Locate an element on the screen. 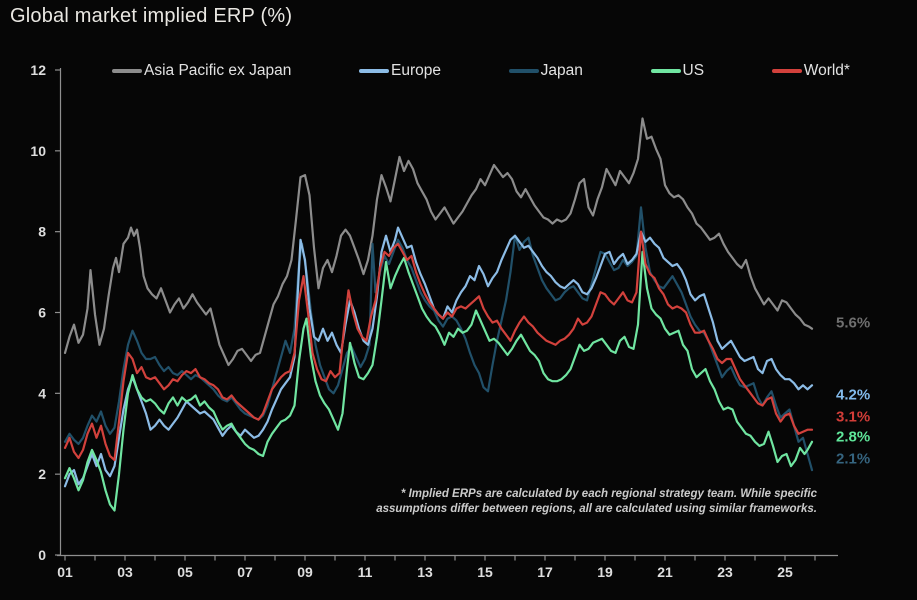 The height and width of the screenshot is (600, 917). x-axis-tick-label: 03 is located at coordinates (125, 572).